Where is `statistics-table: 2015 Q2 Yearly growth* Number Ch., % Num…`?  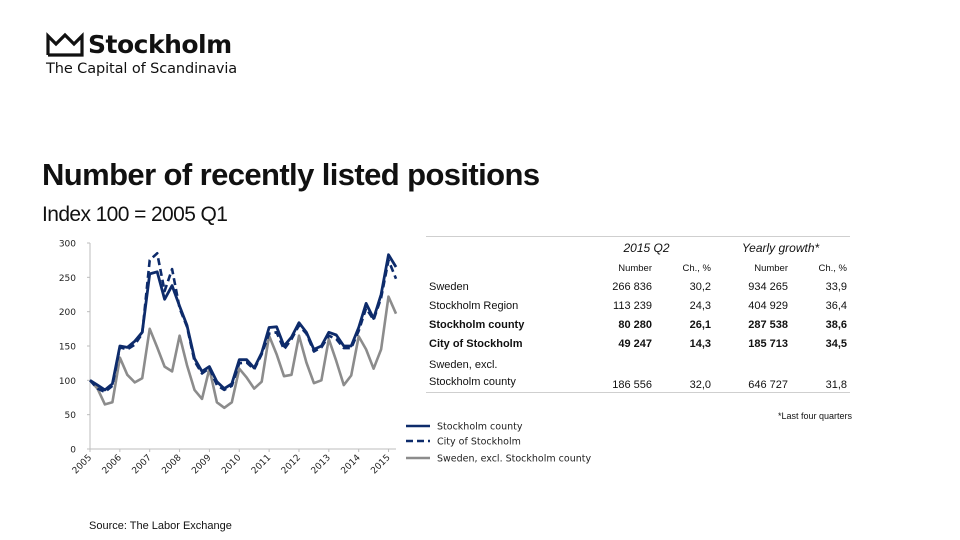
statistics-table: 2015 Q2 Yearly growth* Number Ch., % Num… is located at coordinates (638, 314).